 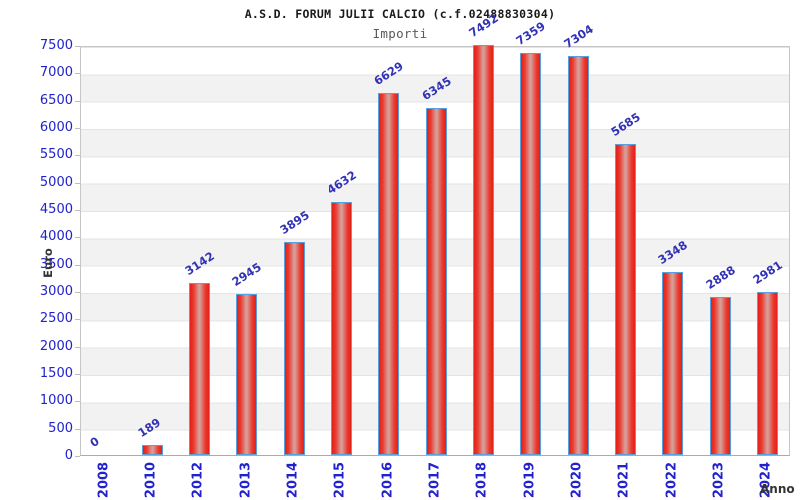 I want to click on x-tick-label: 2010, so click(x=151, y=480).